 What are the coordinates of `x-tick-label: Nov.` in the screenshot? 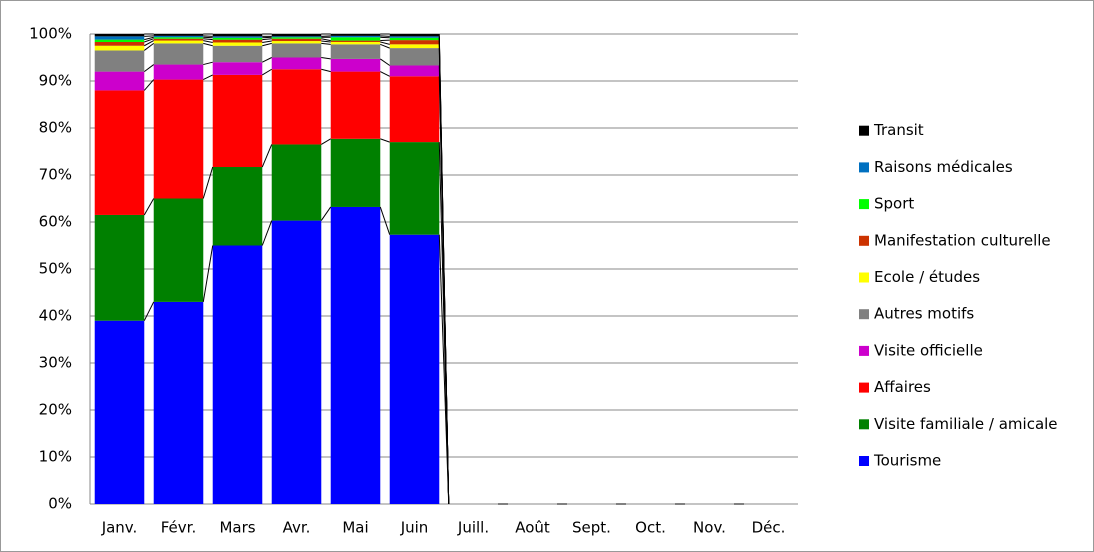 It's located at (709, 528).